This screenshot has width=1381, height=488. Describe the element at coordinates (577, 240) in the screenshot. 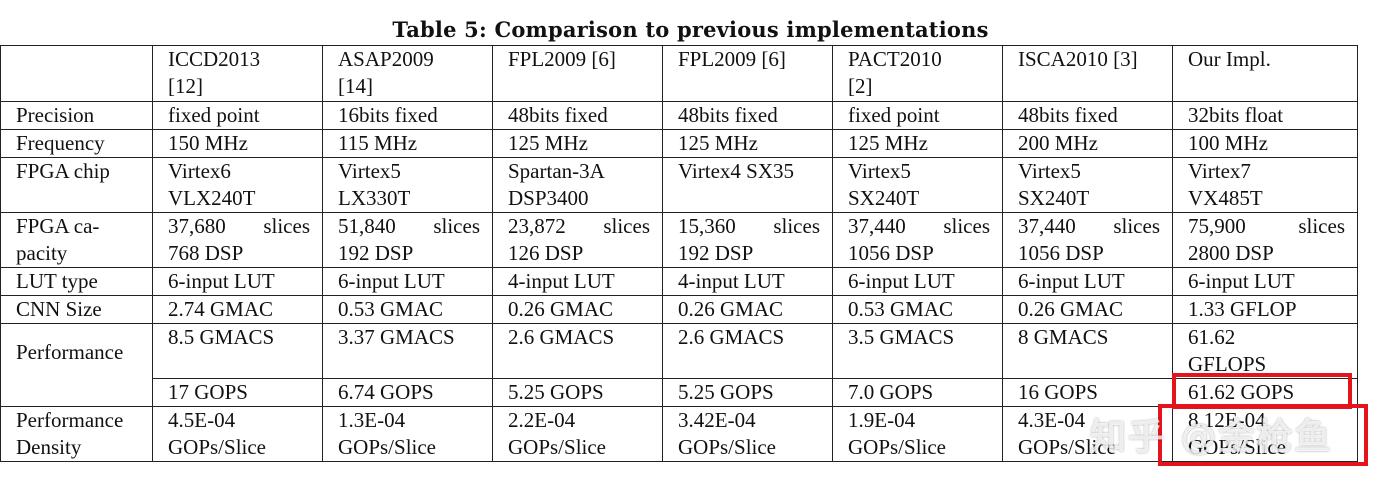

I see `table-cell: 23,872 slices 126 DSP` at that location.